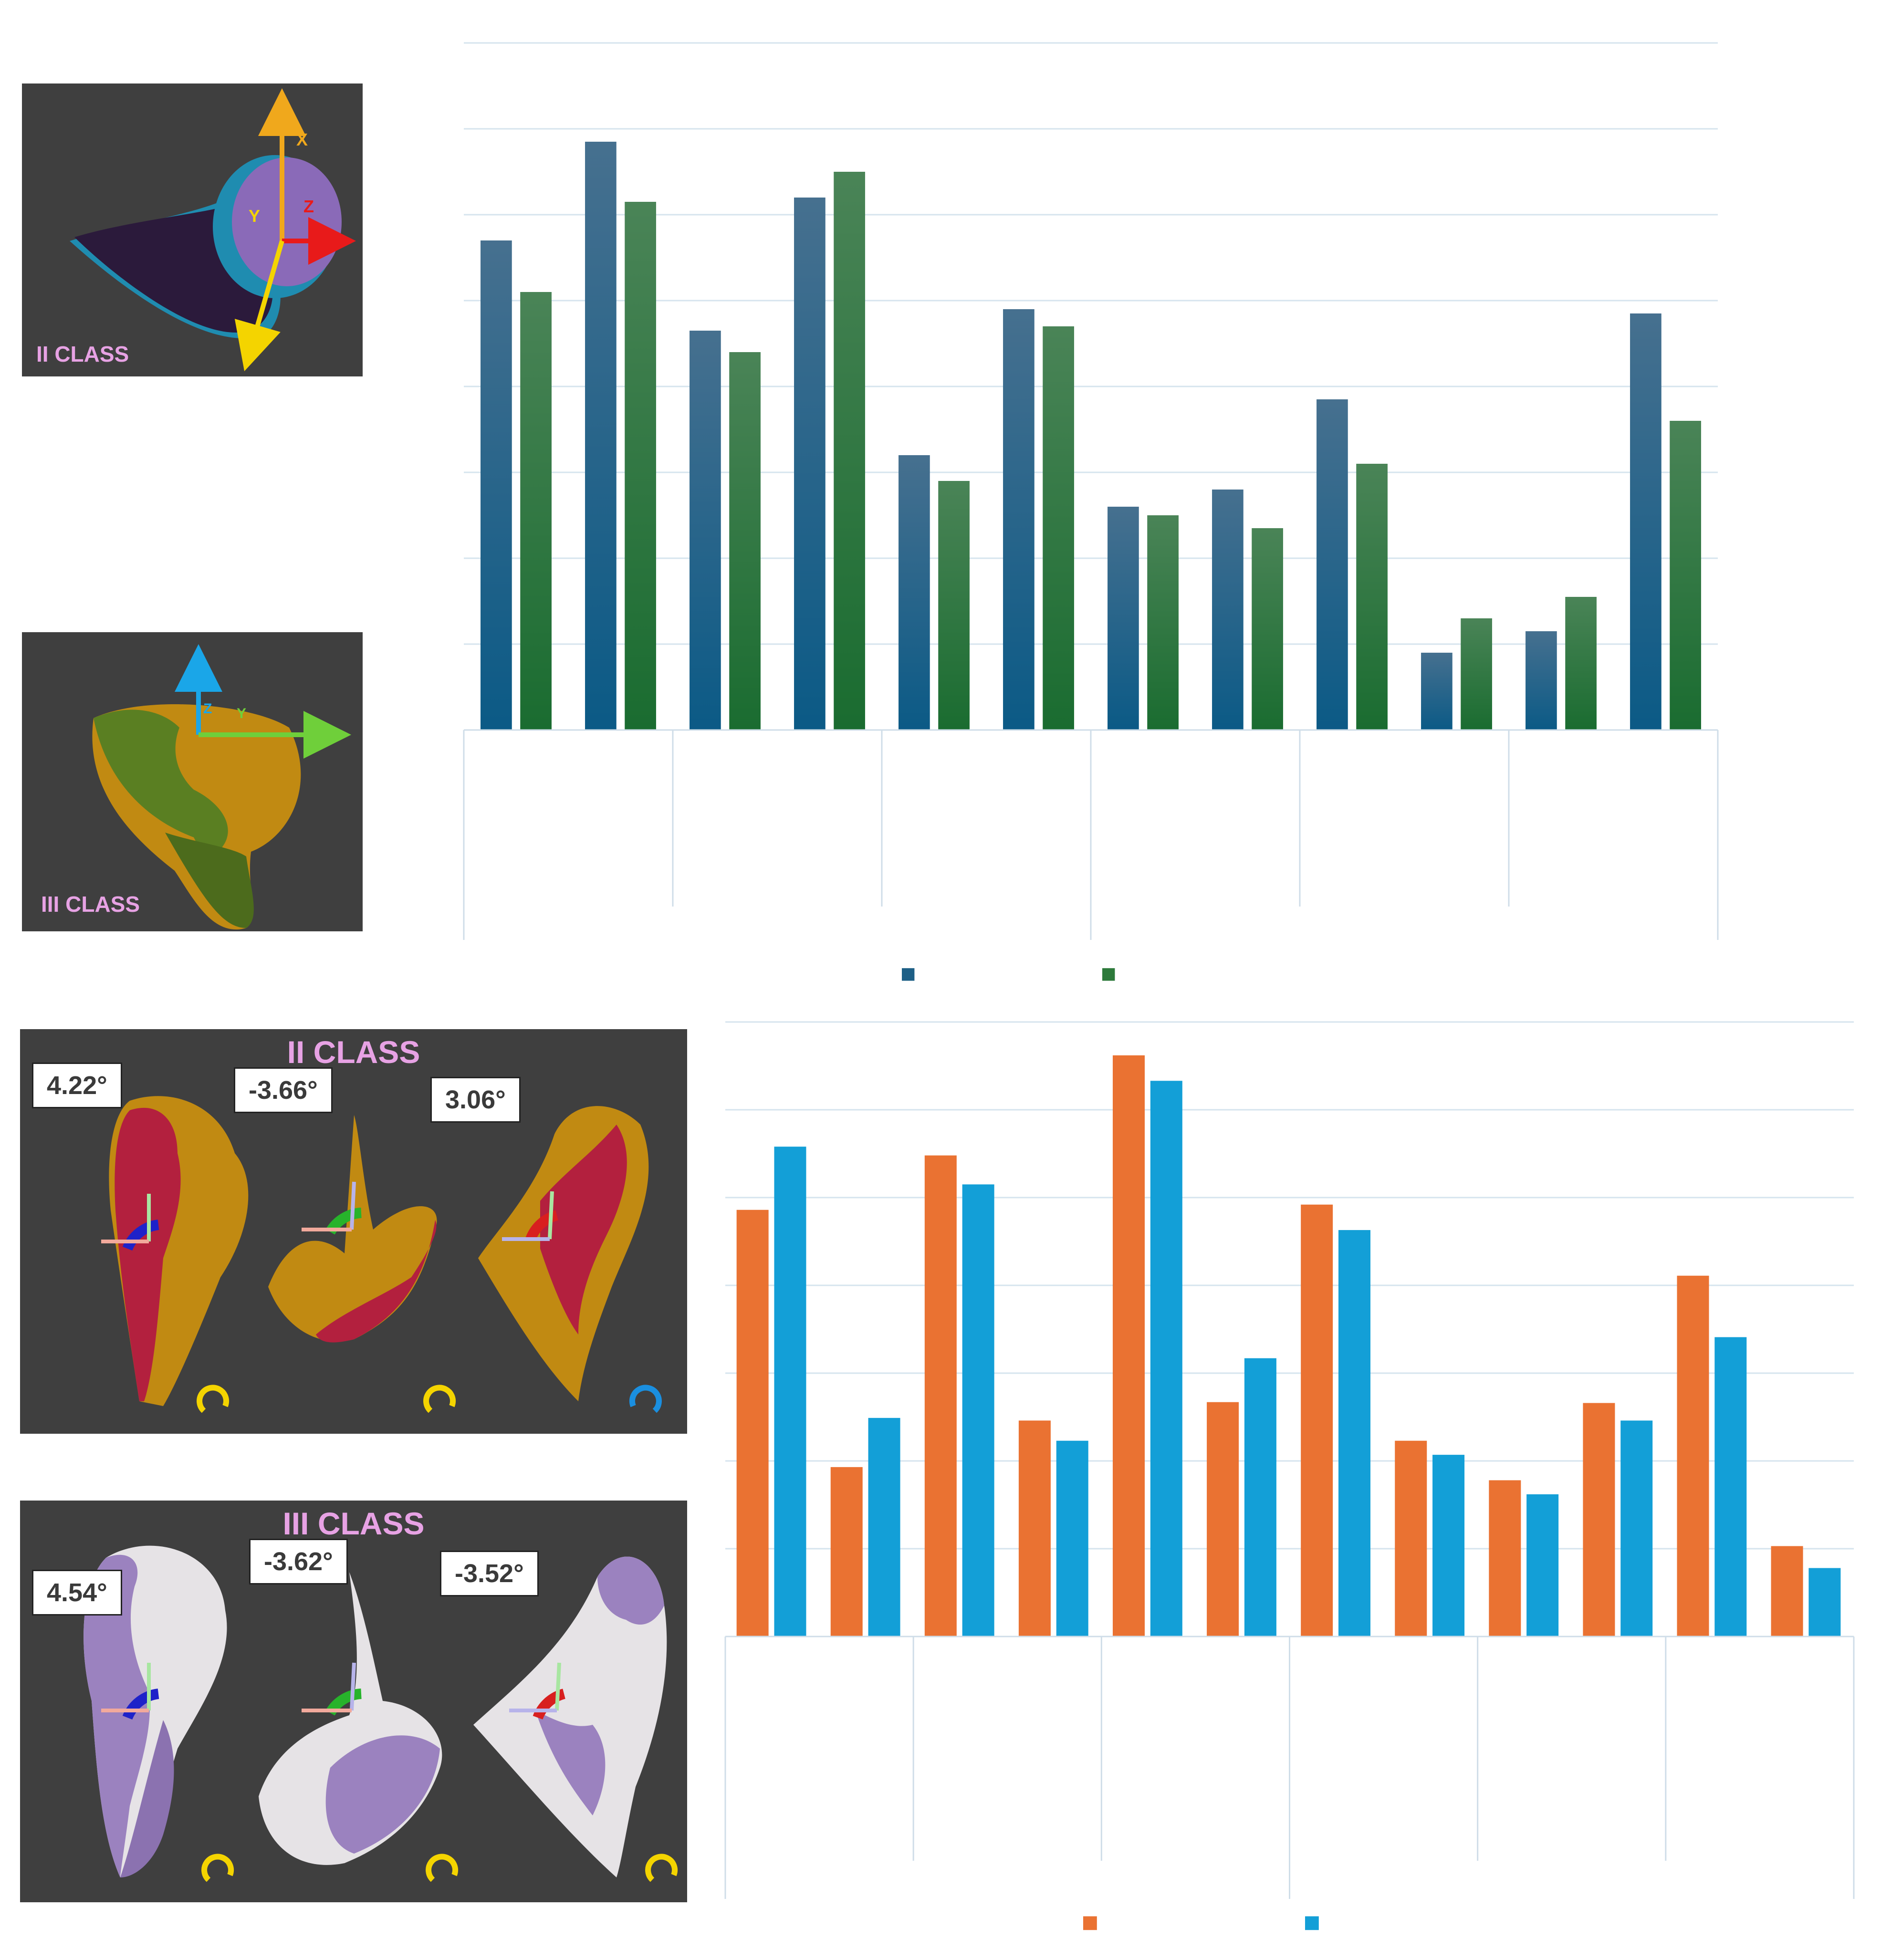 The height and width of the screenshot is (1960, 1881). I want to click on iii-class-roll-angle: 4.54°, so click(77, 1593).